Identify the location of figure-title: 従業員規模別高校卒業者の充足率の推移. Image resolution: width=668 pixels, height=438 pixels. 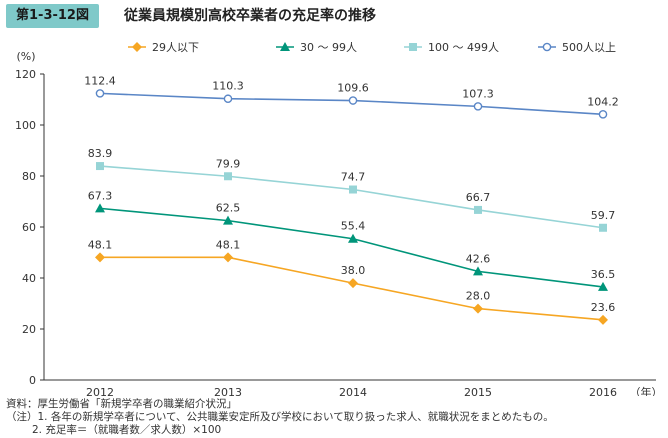
(250, 16).